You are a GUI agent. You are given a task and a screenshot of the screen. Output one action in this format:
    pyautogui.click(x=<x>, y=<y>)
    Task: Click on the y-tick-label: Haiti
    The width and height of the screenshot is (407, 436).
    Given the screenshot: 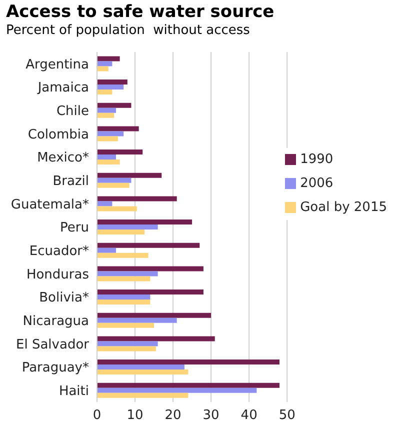 What is the action you would take?
    pyautogui.click(x=73, y=391)
    